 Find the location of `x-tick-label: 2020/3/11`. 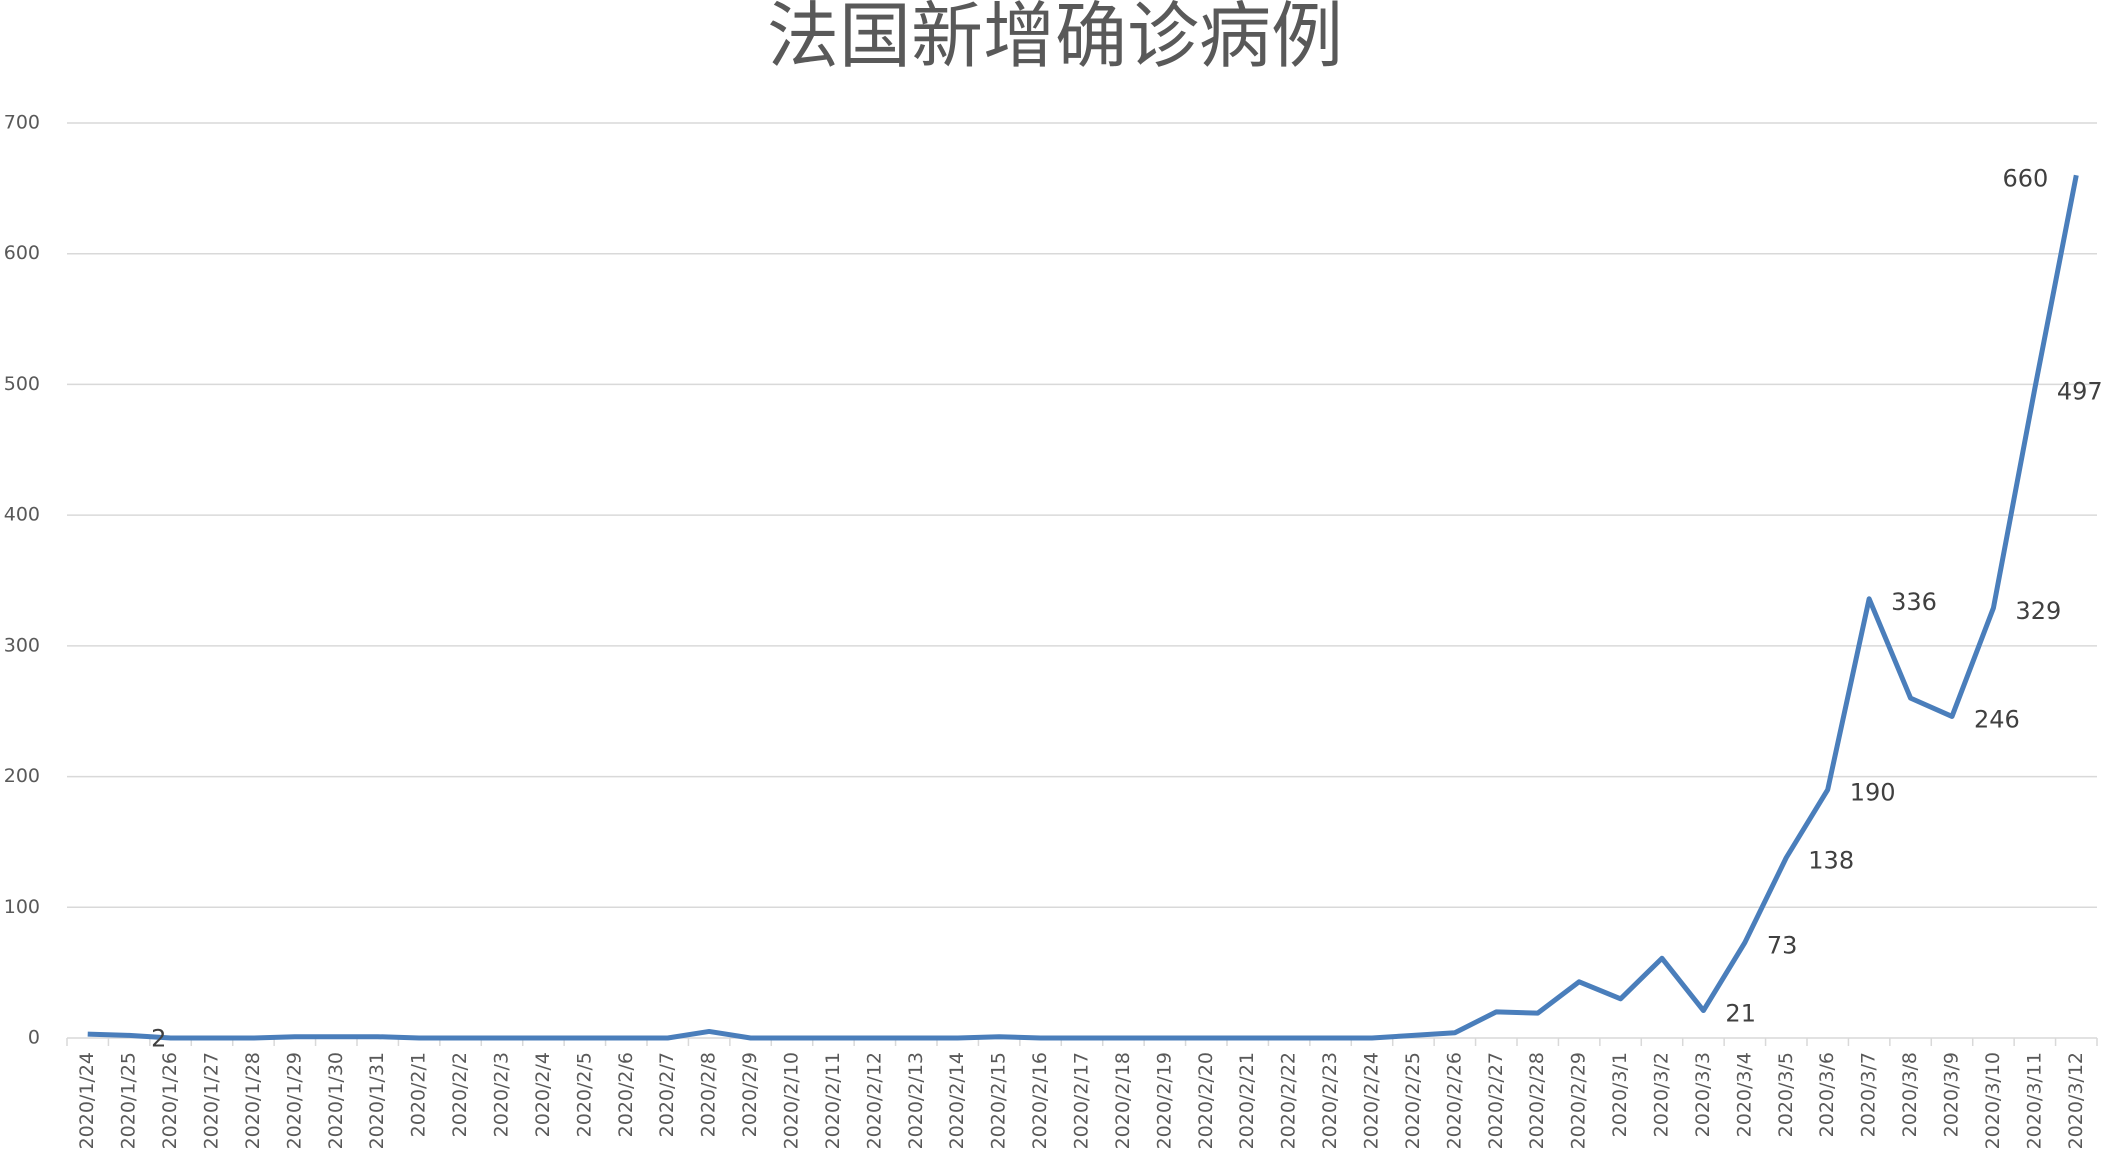

x-tick-label: 2020/3/11 is located at coordinates (2034, 1100).